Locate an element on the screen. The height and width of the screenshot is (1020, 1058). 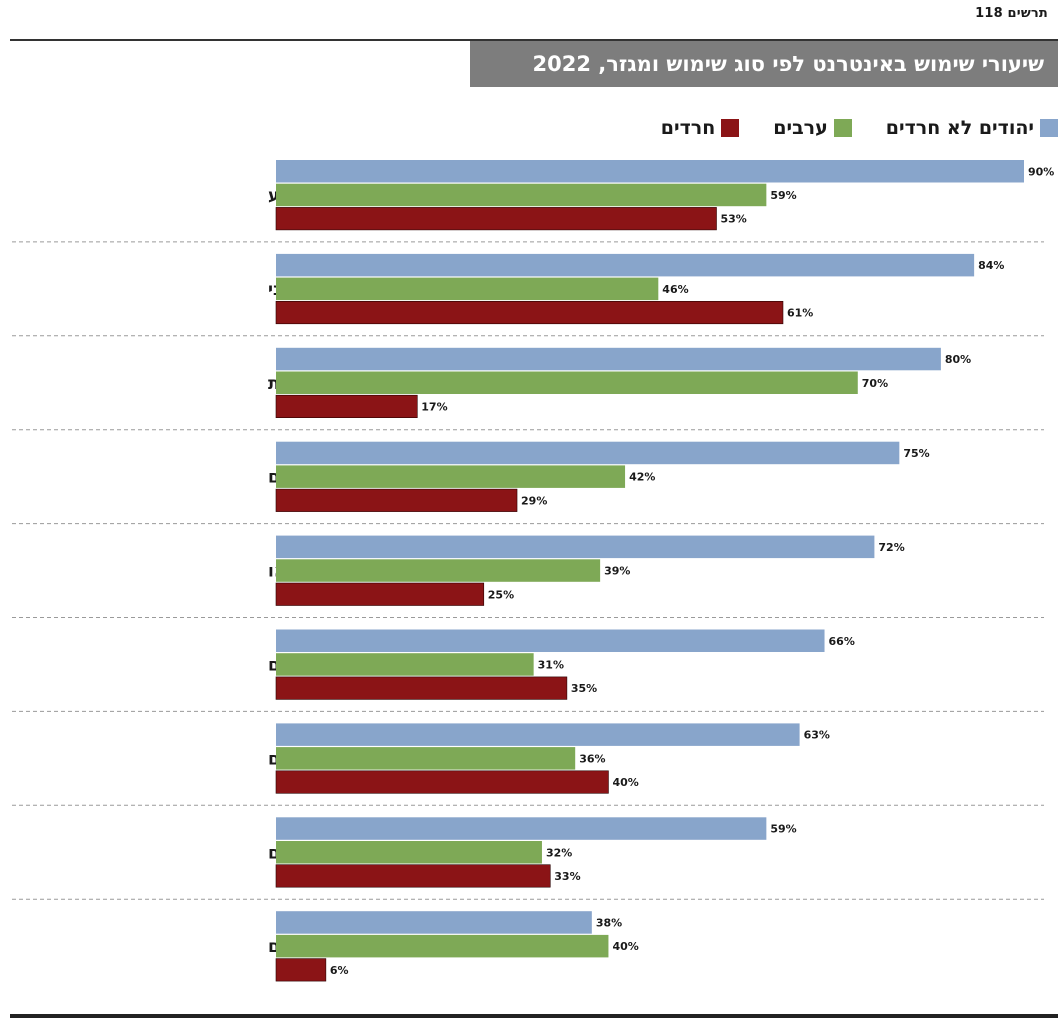
value-label-haredim: 33% is located at coordinates (567, 876).